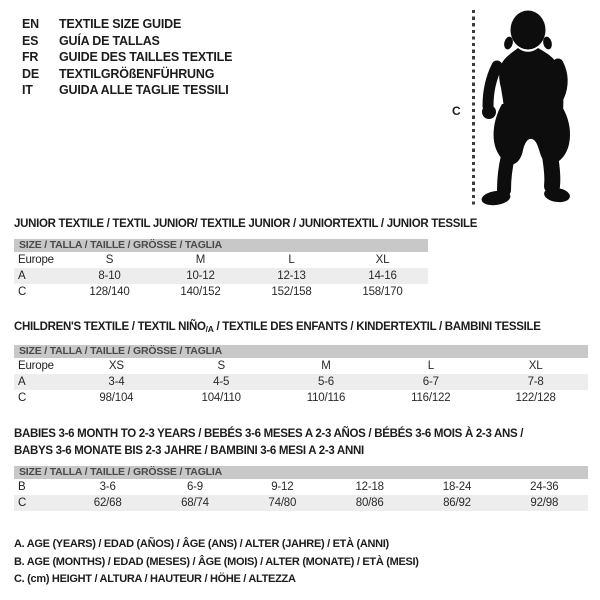 The height and width of the screenshot is (600, 600). I want to click on months-cell: 3-6, so click(107, 487).